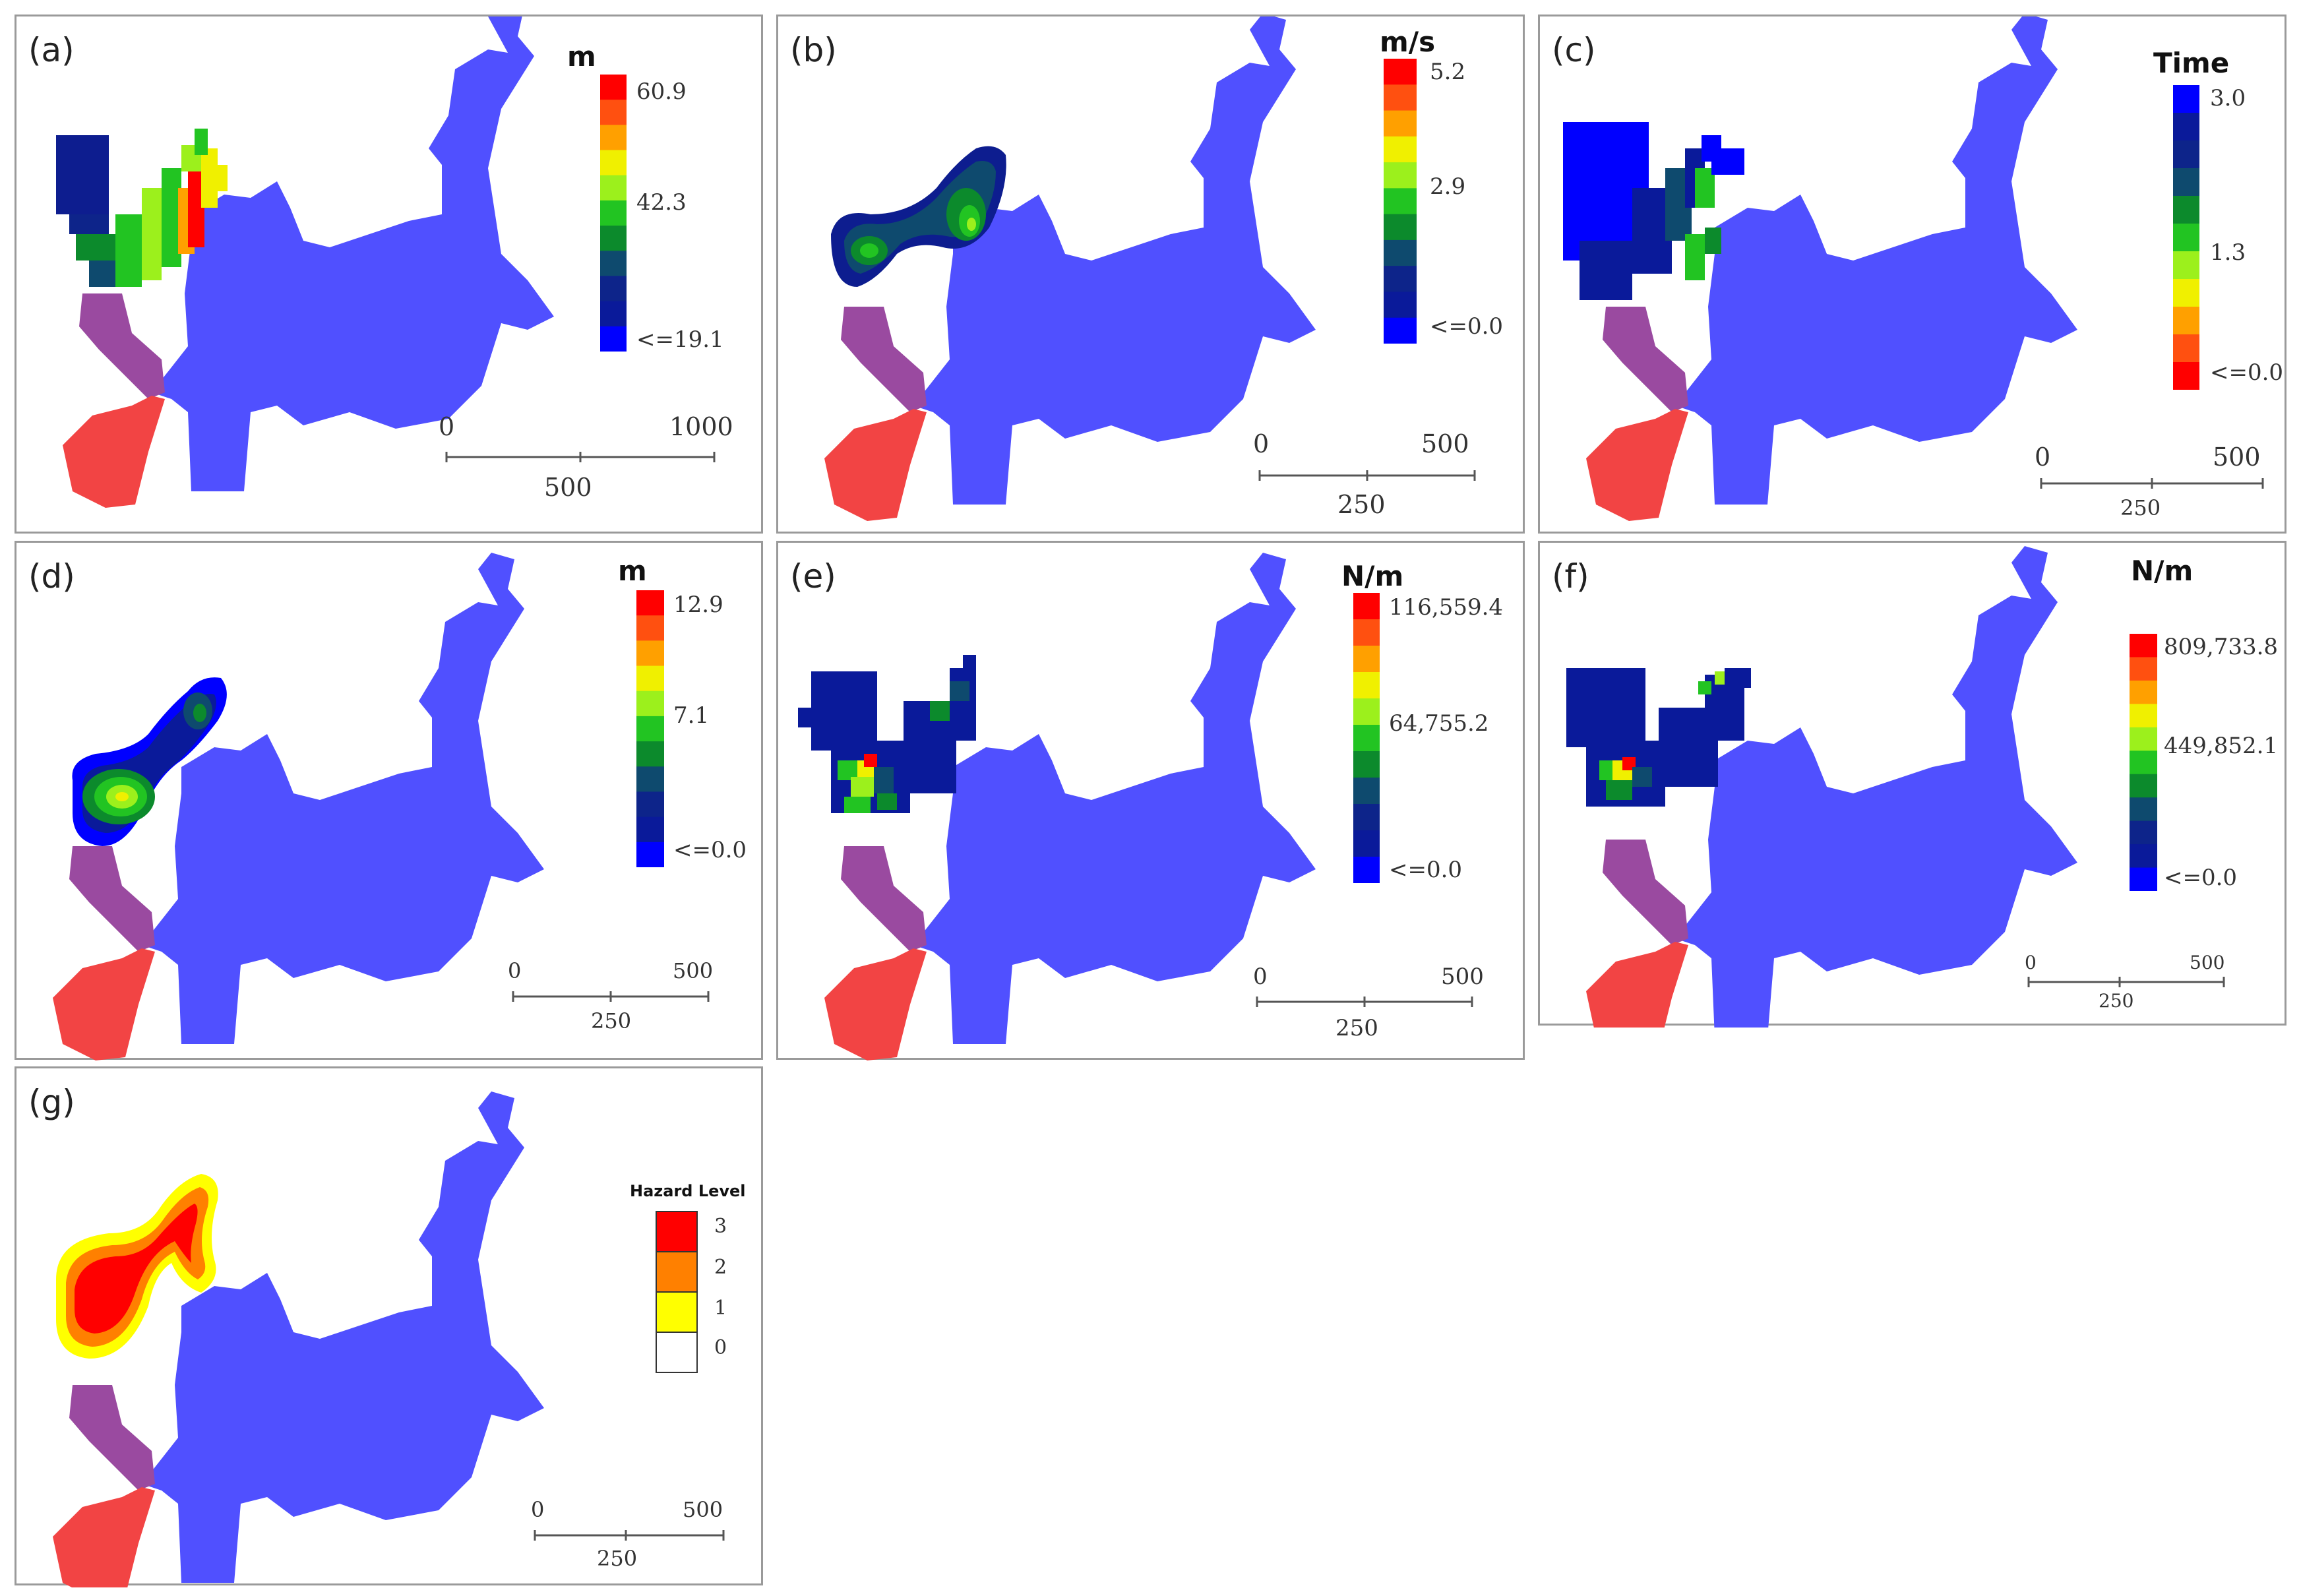  What do you see at coordinates (2228, 252) in the screenshot?
I see `legend-tick-mid: 1.3` at bounding box center [2228, 252].